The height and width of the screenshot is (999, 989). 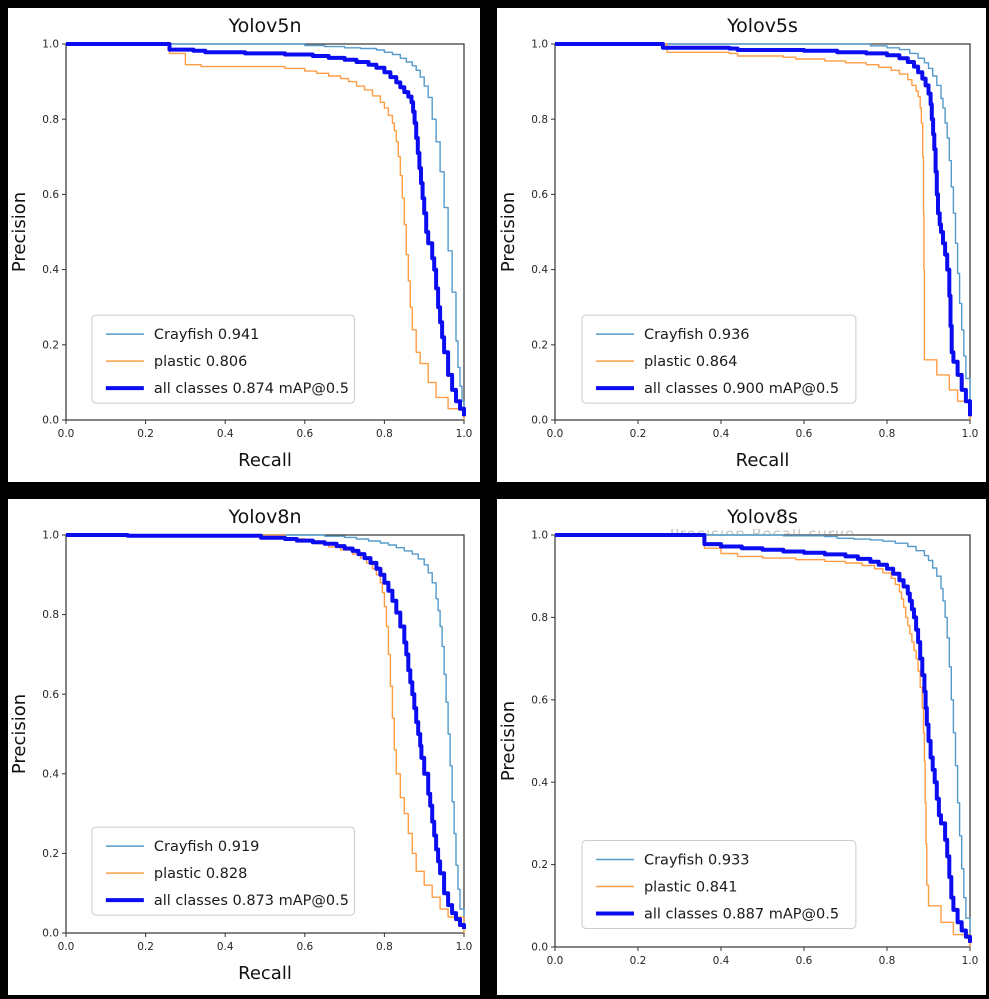 I want to click on legend-label-0: Crayfish 0.933, so click(x=697, y=860).